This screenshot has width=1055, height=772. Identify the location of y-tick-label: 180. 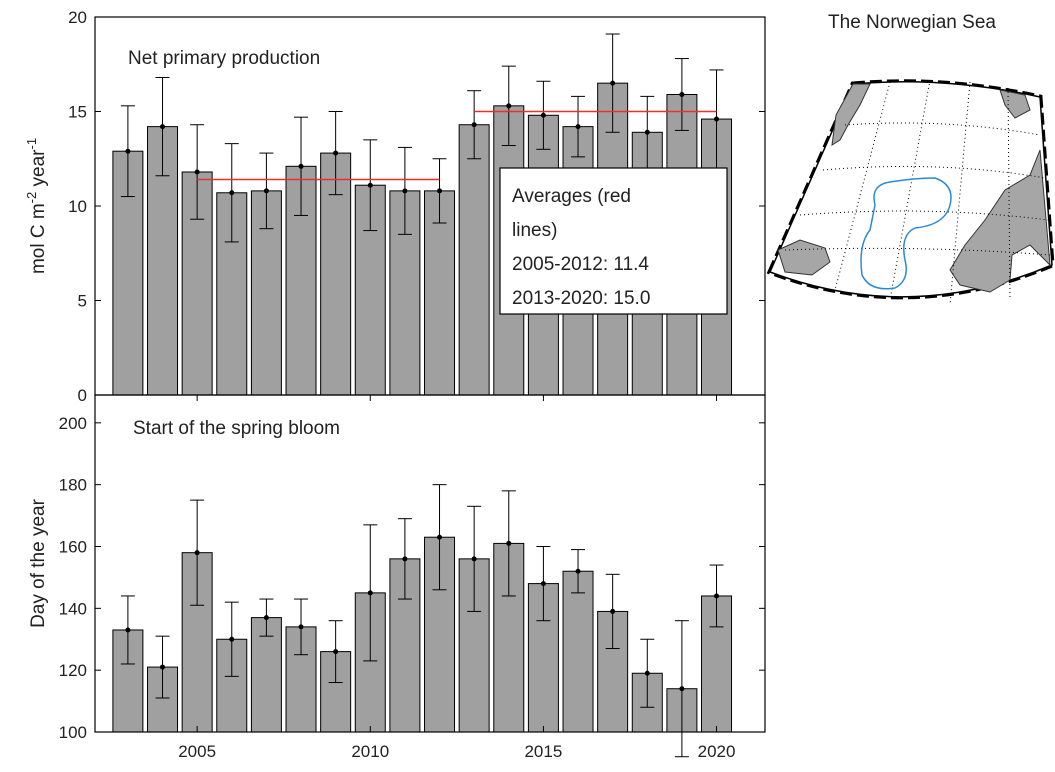
(73, 485).